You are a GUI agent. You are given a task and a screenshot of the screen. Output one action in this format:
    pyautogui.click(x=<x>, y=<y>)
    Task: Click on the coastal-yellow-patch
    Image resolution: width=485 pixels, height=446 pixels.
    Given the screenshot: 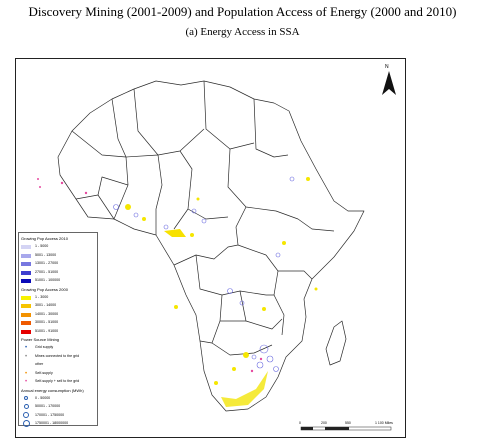 What is the action you would take?
    pyautogui.click(x=175, y=233)
    